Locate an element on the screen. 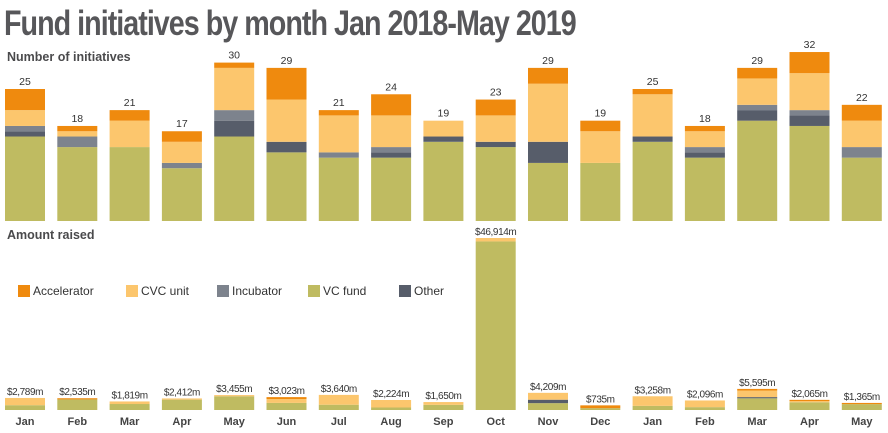  x-tick-label: Mar is located at coordinates (757, 422).